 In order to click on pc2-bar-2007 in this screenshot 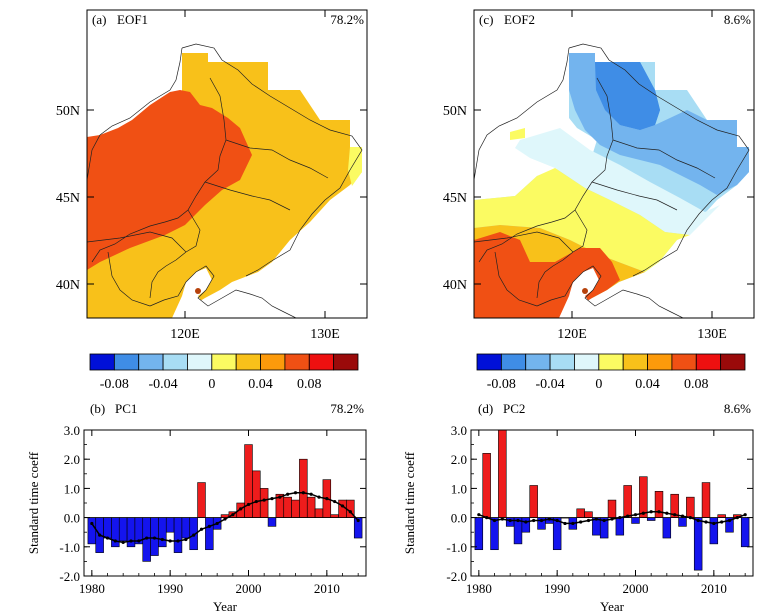, I will do `click(690, 507)`.